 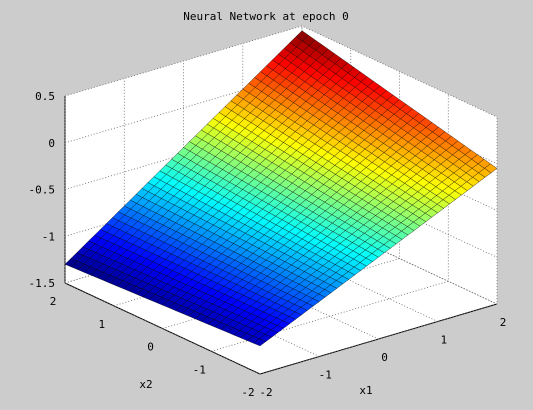 What do you see at coordinates (266, 16) in the screenshot?
I see `chart-title: Neural Network at epoch 0` at bounding box center [266, 16].